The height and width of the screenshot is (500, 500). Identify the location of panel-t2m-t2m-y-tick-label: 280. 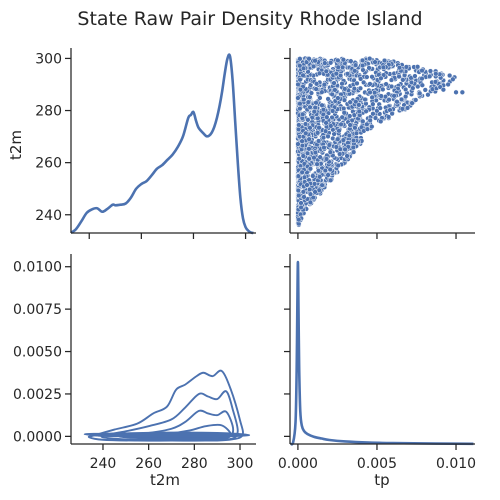
(48, 112).